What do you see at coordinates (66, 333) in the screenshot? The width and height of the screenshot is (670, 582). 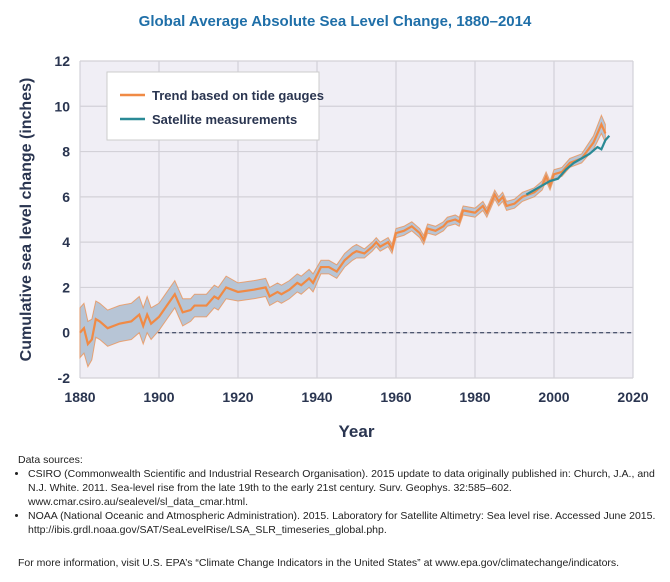 I see `y-tick-label: 0` at bounding box center [66, 333].